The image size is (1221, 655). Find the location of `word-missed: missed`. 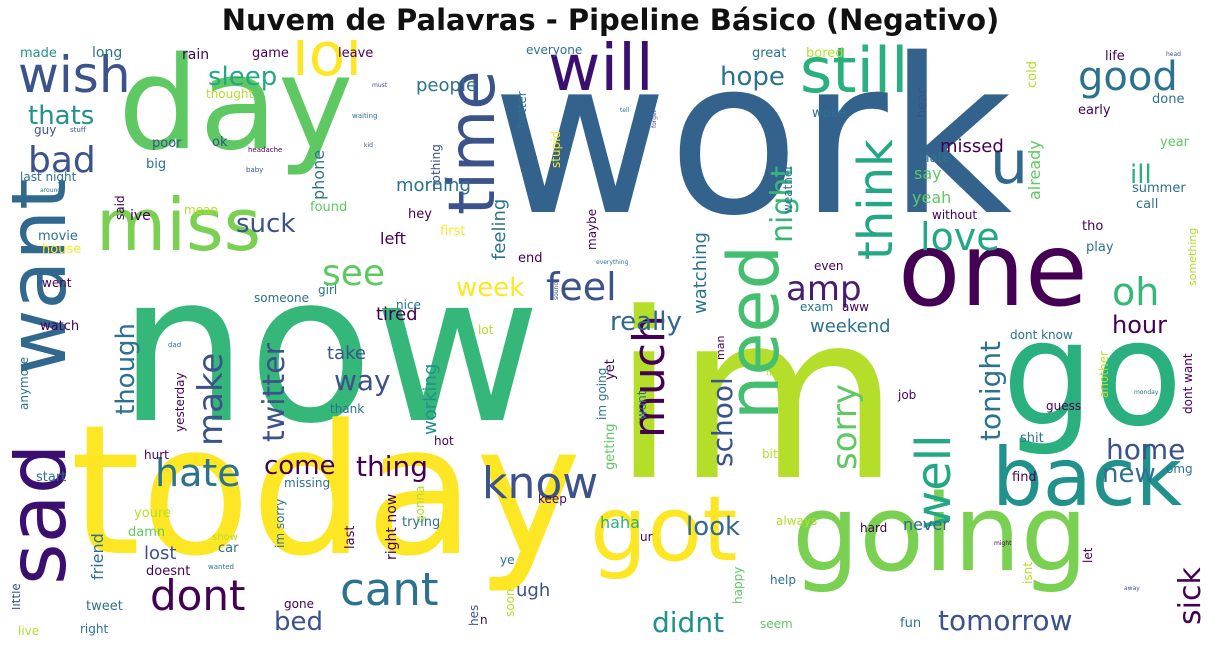

word-missed: missed is located at coordinates (972, 146).